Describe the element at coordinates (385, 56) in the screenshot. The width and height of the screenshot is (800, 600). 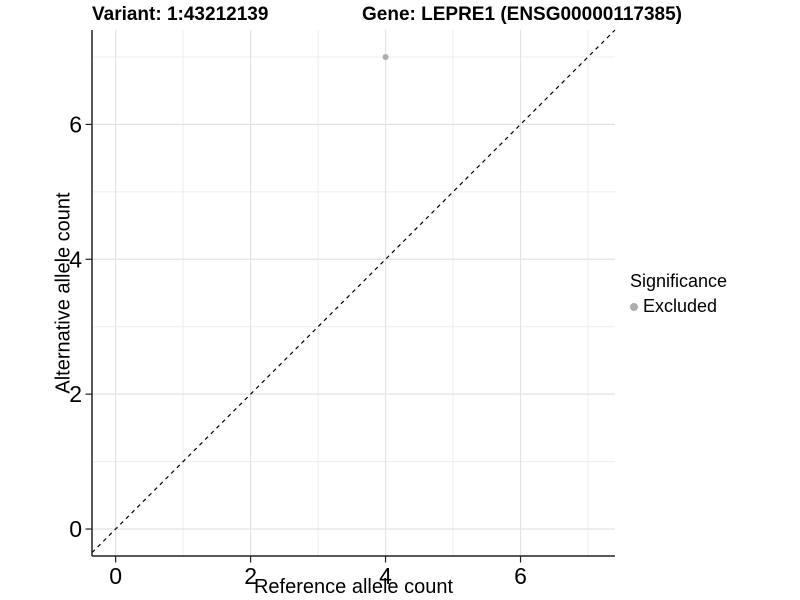
I see `data-point` at that location.